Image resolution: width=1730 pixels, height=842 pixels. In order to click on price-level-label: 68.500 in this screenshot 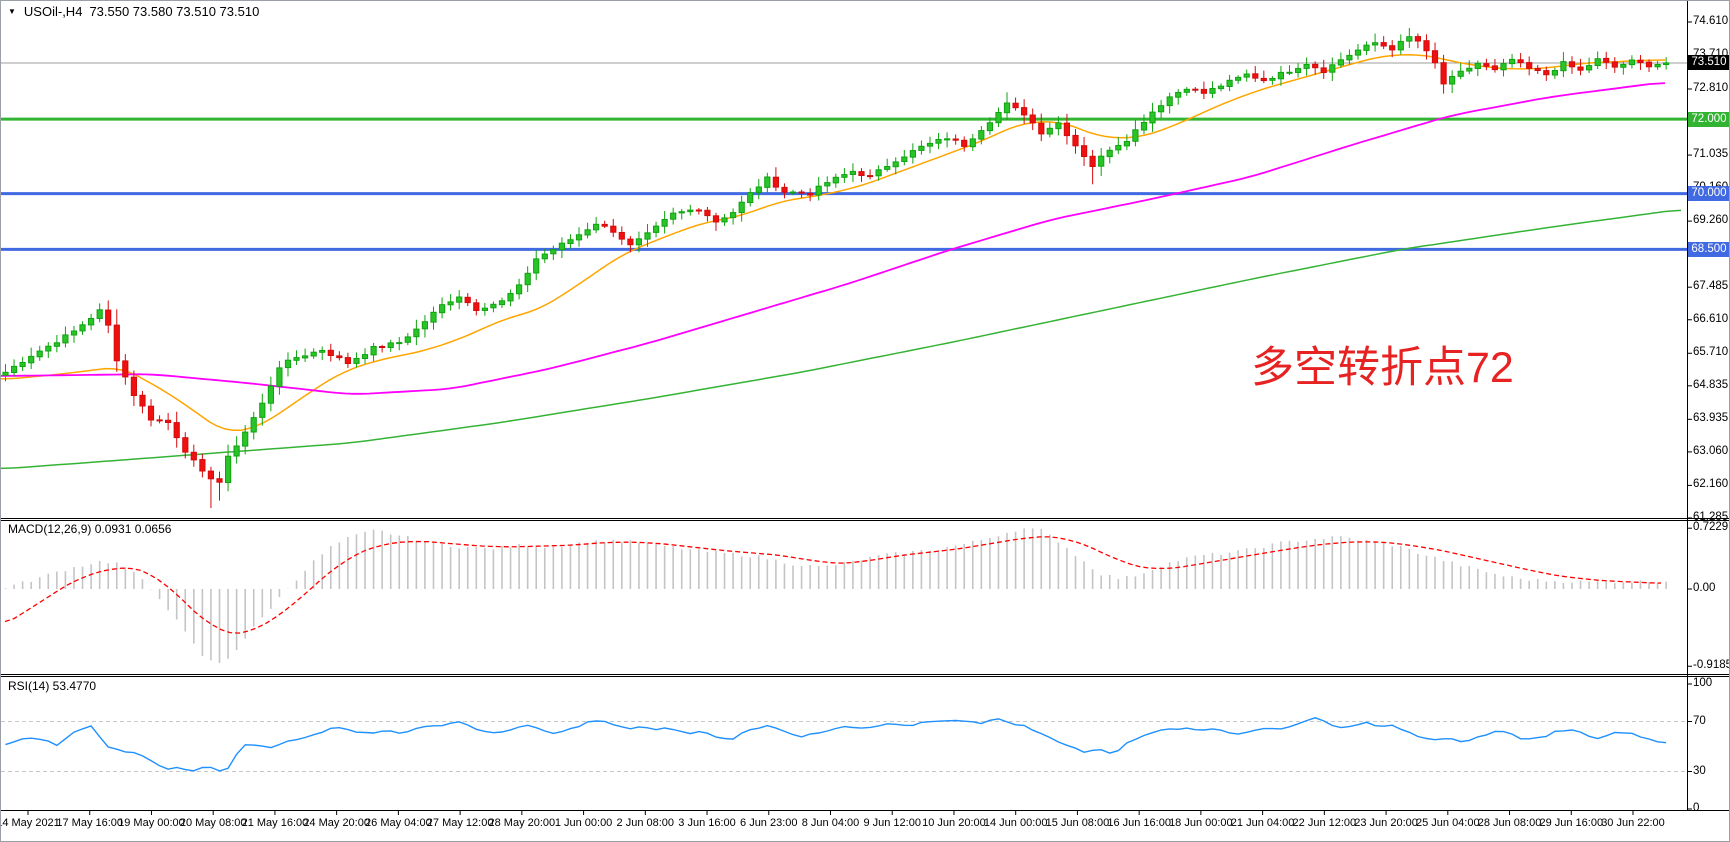, I will do `click(1708, 249)`.